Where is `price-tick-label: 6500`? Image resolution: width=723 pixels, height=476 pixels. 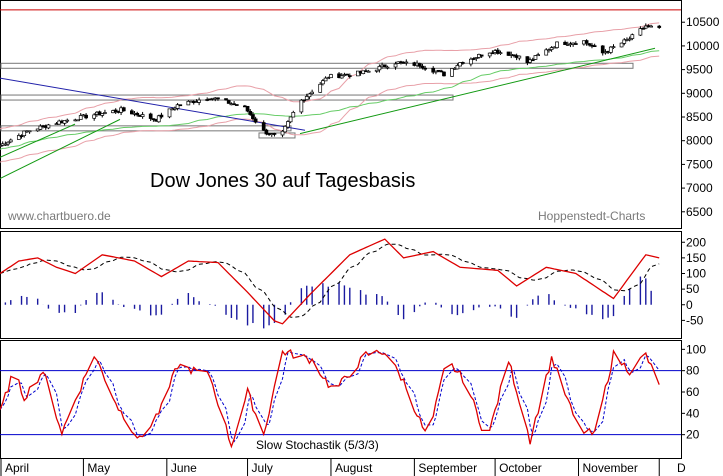
price-tick-label: 6500 is located at coordinates (699, 212).